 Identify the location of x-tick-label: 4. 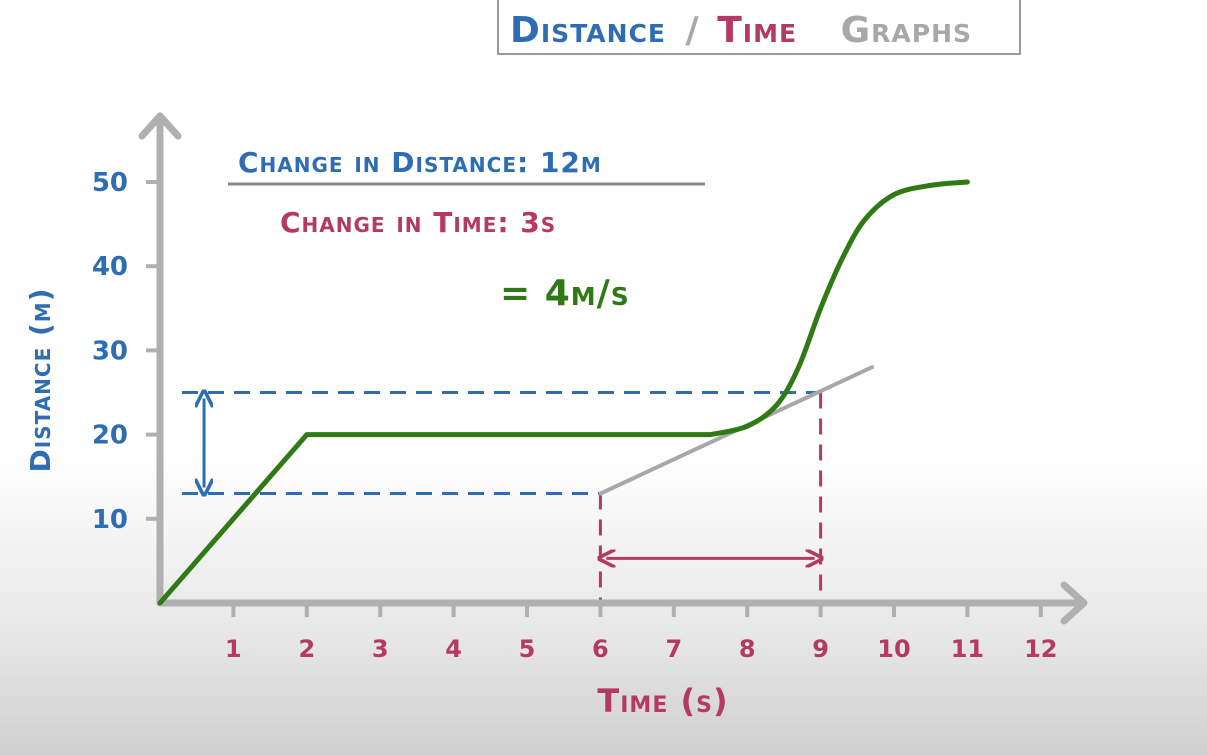
(453, 649).